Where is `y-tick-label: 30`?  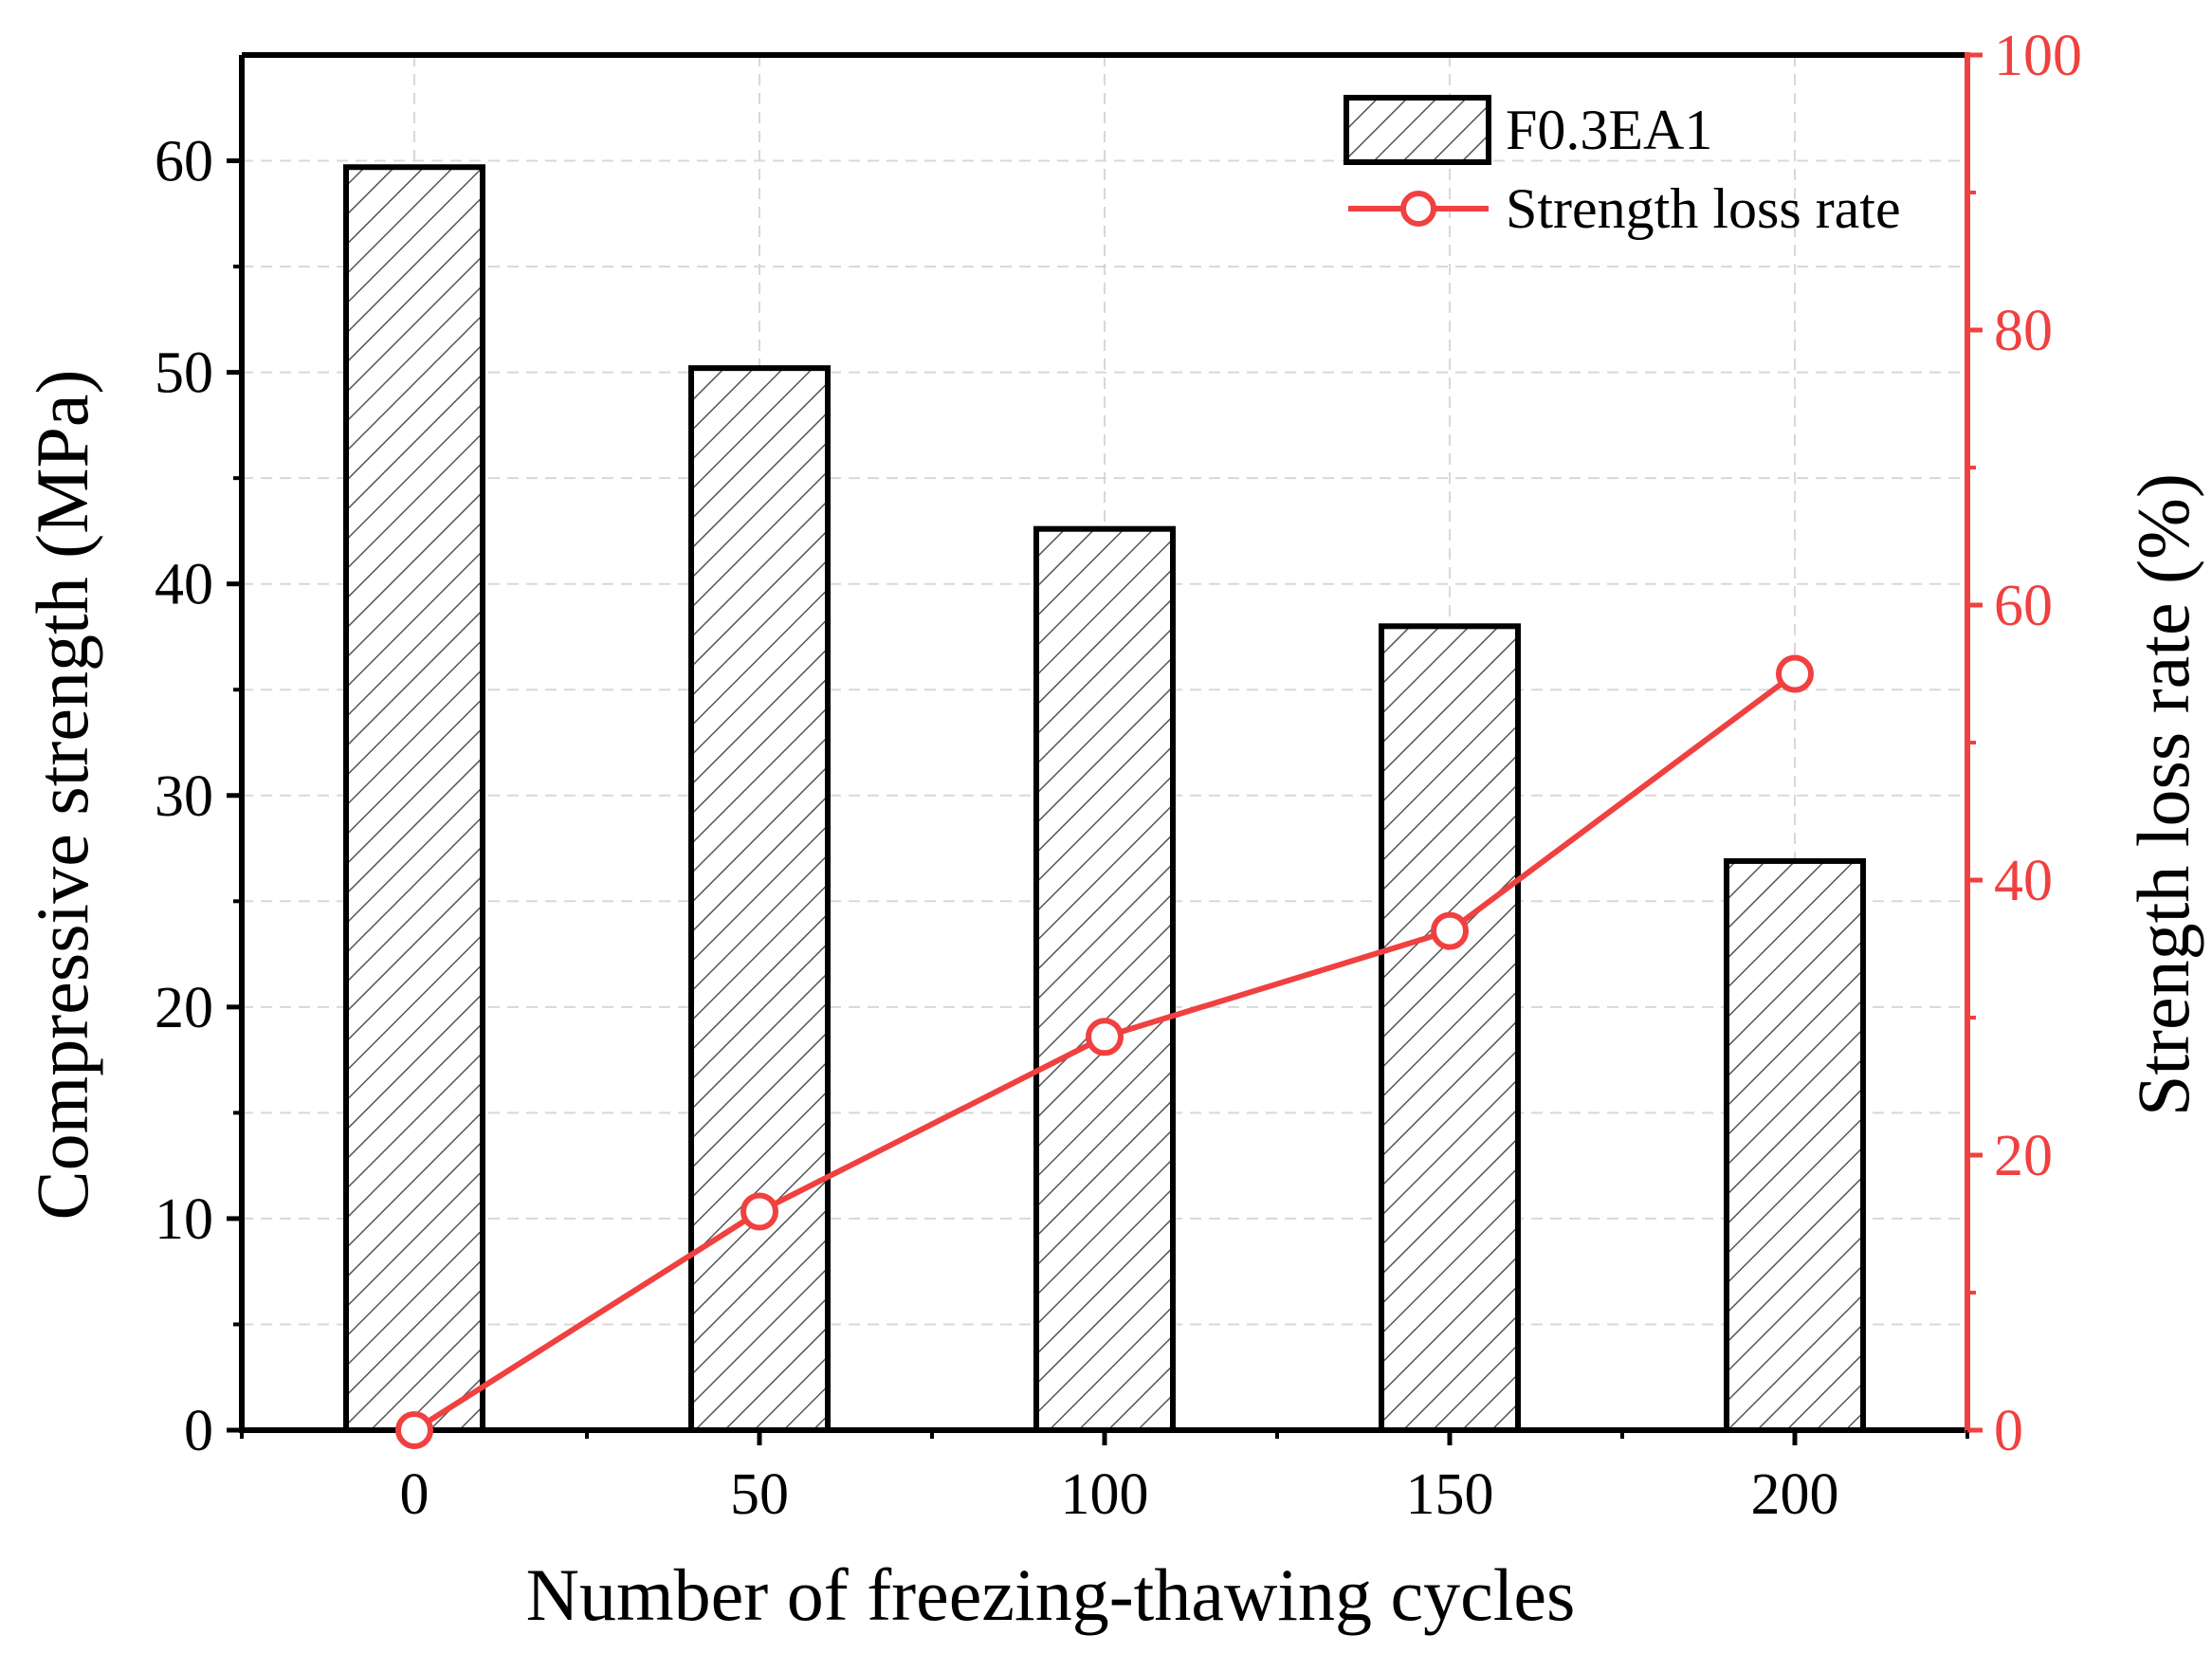 y-tick-label: 30 is located at coordinates (184, 796).